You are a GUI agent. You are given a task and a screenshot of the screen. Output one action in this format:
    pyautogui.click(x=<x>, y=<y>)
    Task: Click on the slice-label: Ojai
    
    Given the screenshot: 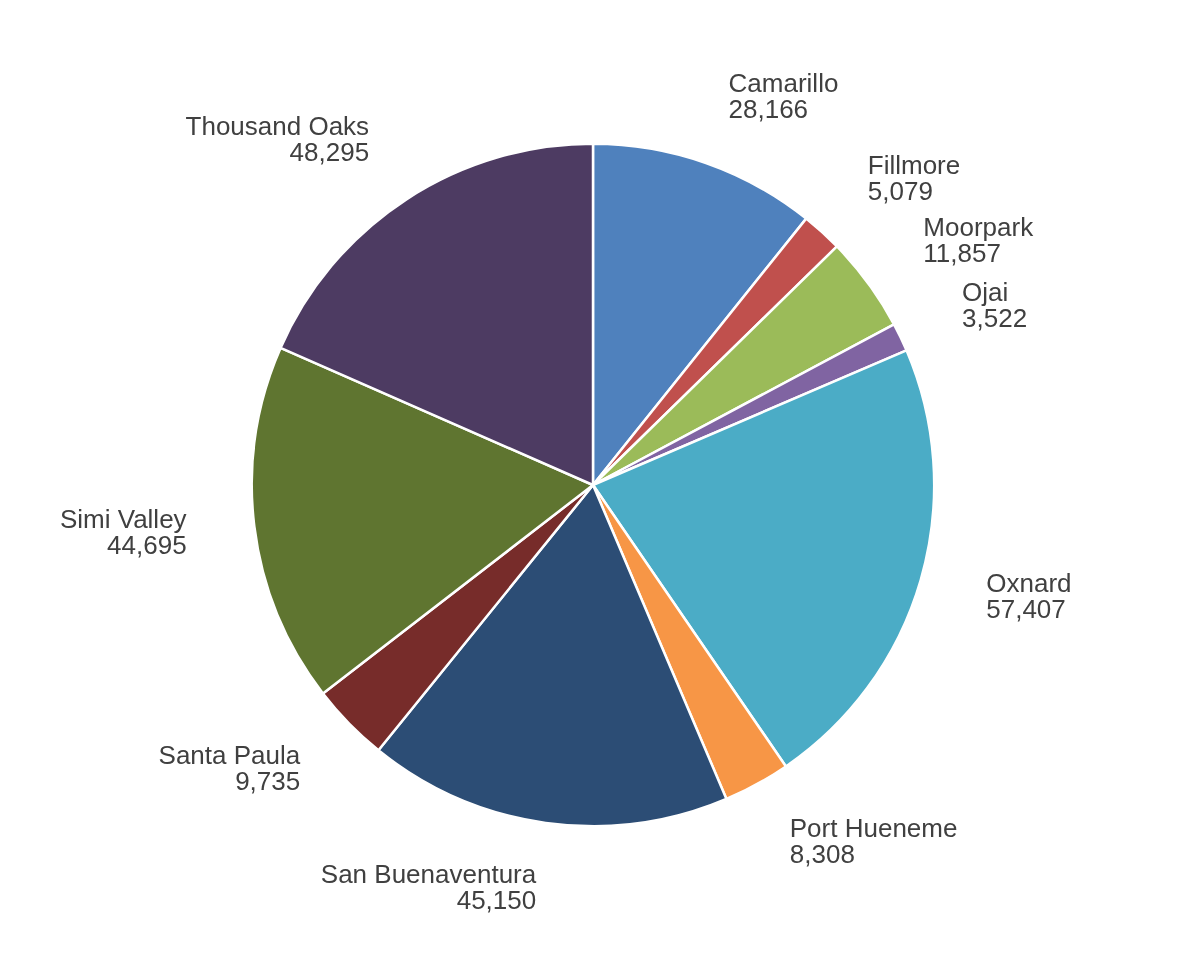 What is the action you would take?
    pyautogui.click(x=985, y=291)
    